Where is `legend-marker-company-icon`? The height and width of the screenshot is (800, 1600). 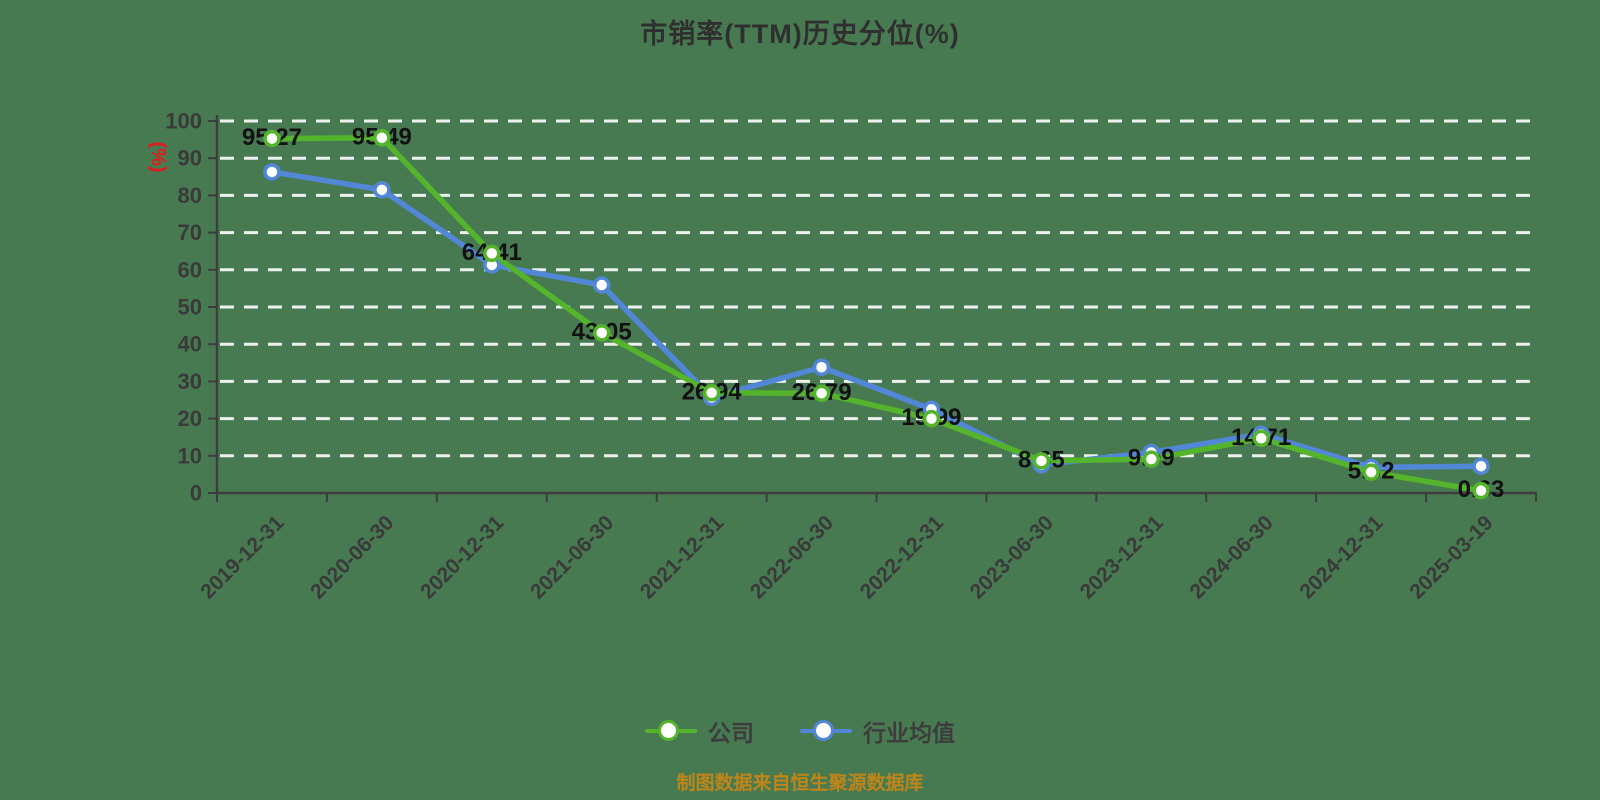 legend-marker-company-icon is located at coordinates (671, 731).